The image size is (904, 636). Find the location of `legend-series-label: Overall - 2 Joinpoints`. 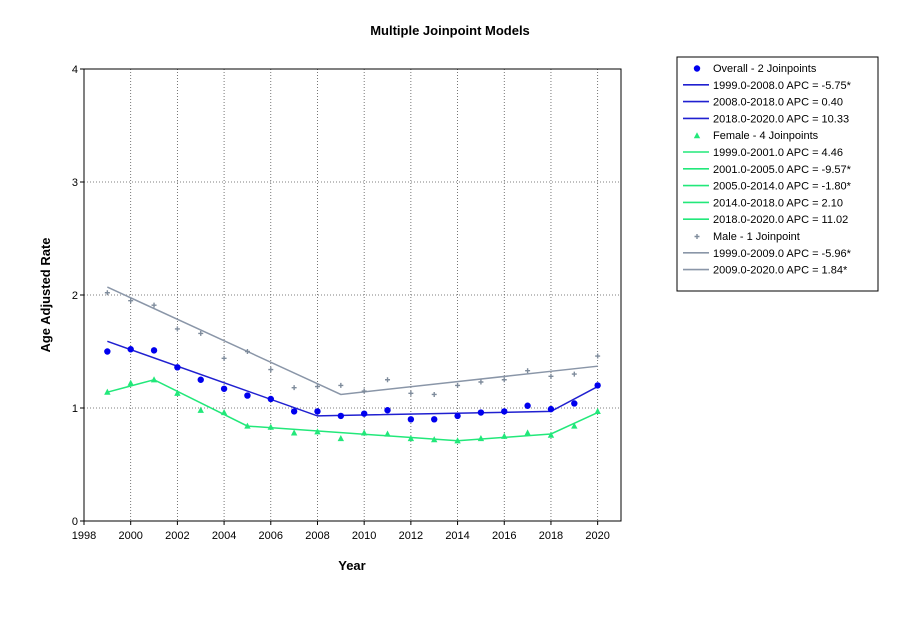

legend-series-label: Overall - 2 Joinpoints is located at coordinates (765, 69).